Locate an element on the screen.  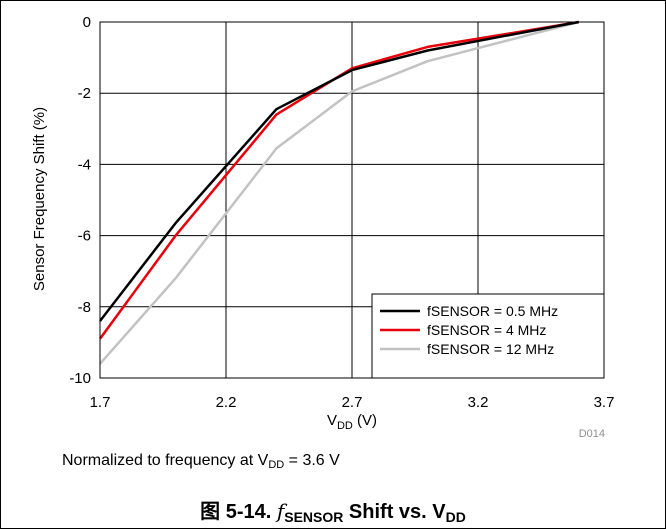
x-axis-label-suffix: (V) is located at coordinates (365, 420).